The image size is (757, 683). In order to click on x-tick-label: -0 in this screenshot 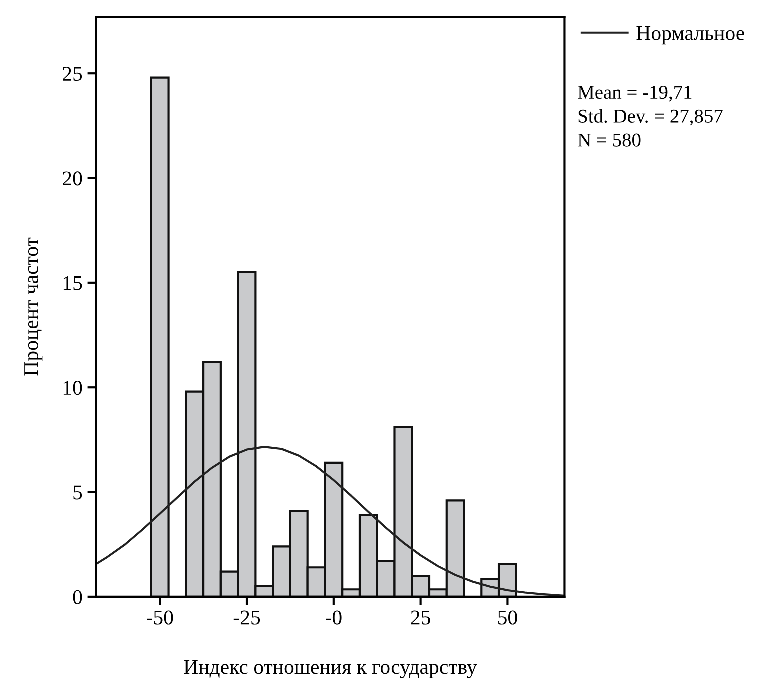, I will do `click(334, 617)`.